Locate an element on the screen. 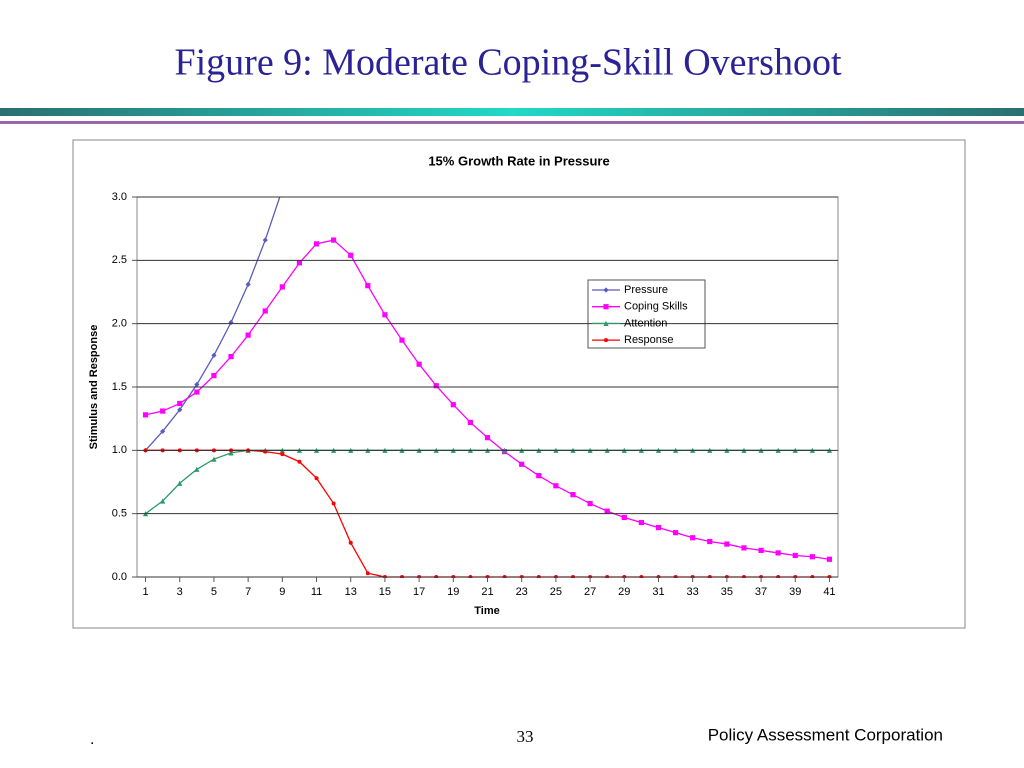 Image resolution: width=1024 pixels, height=768 pixels. legend-label: Coping Skills is located at coordinates (656, 307).